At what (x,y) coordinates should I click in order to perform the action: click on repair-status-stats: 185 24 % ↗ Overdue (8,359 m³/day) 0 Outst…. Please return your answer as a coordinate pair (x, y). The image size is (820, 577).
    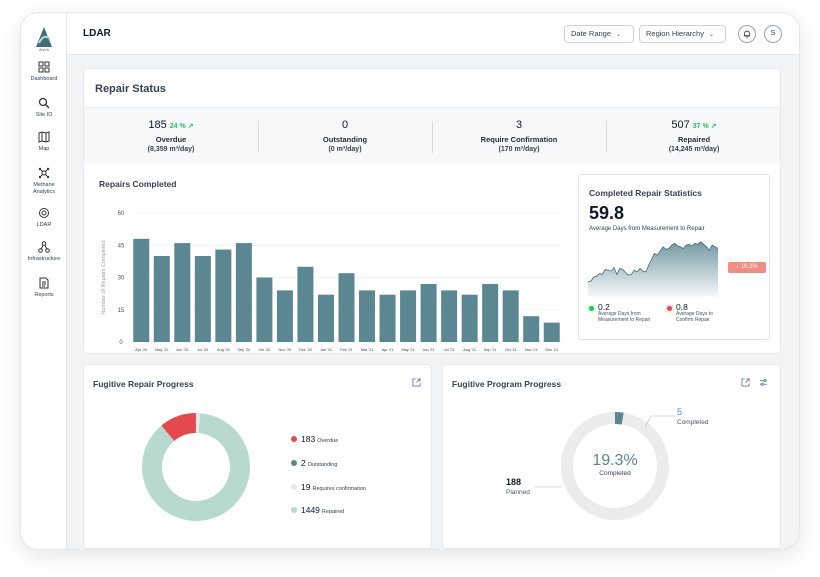
    Looking at the image, I should click on (432, 136).